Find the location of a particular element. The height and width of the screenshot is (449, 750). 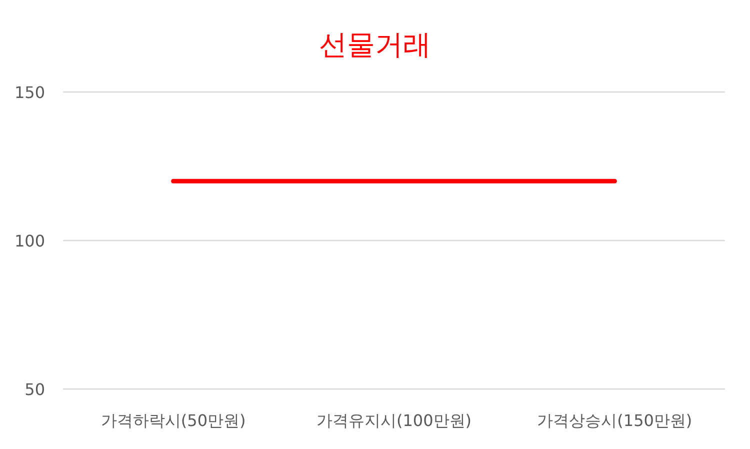

y-tick-label: 100 is located at coordinates (29, 241).